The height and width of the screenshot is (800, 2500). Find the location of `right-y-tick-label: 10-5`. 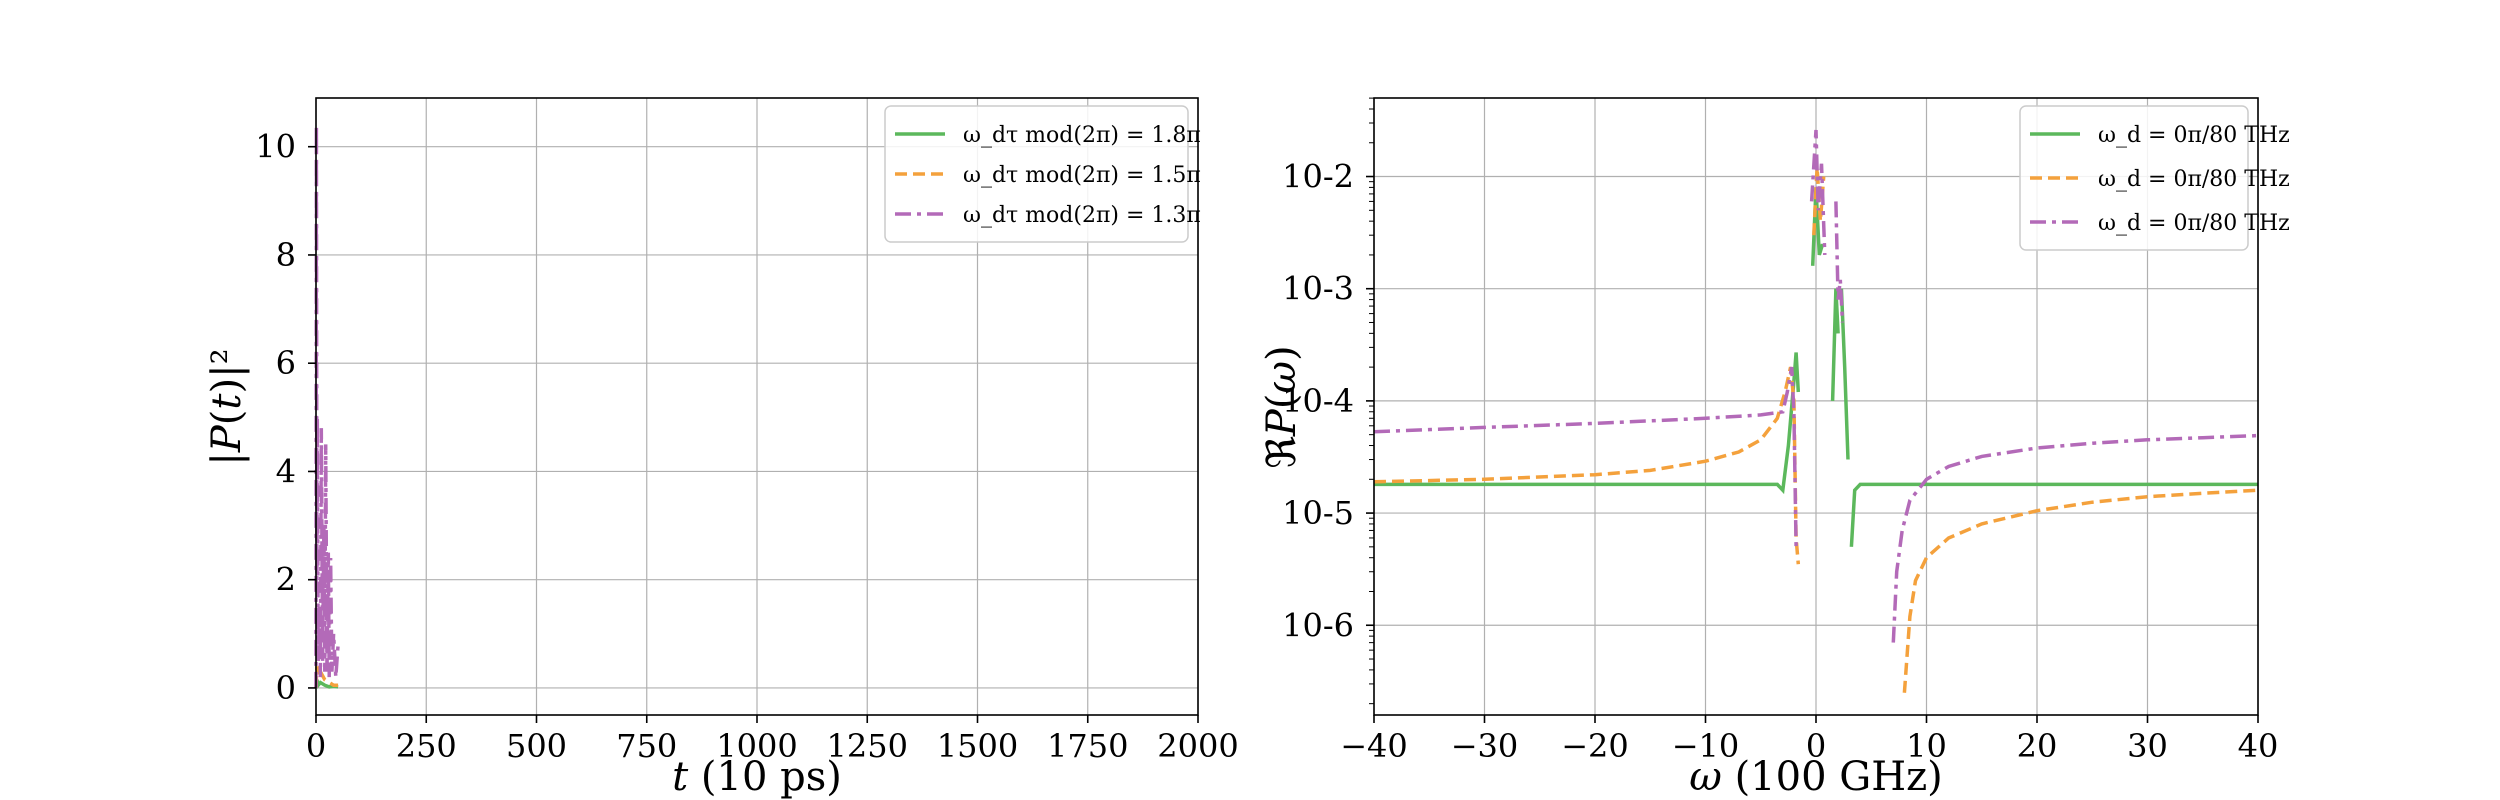

right-y-tick-label: 10-5 is located at coordinates (1318, 513).